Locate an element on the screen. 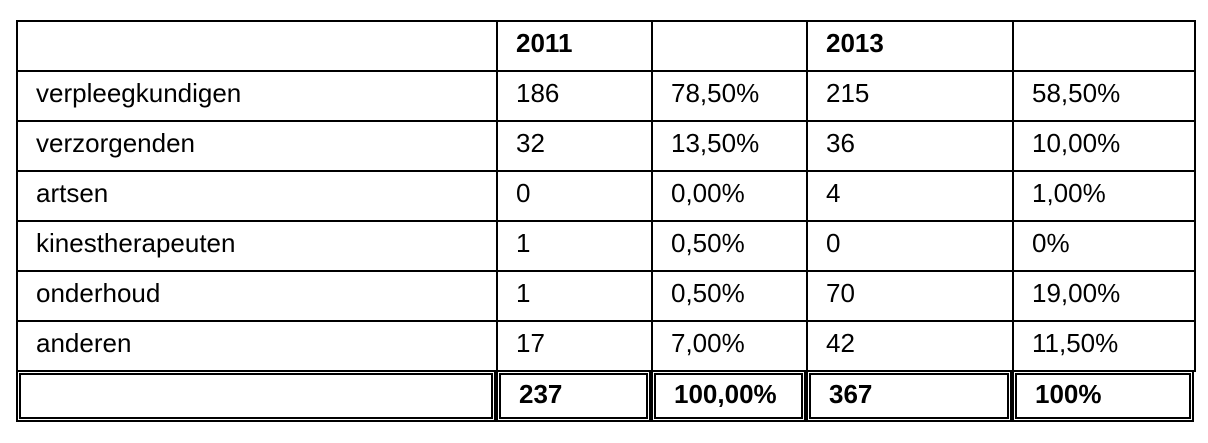 This screenshot has height=443, width=1208. table-cell: verzorgenden is located at coordinates (257, 146).